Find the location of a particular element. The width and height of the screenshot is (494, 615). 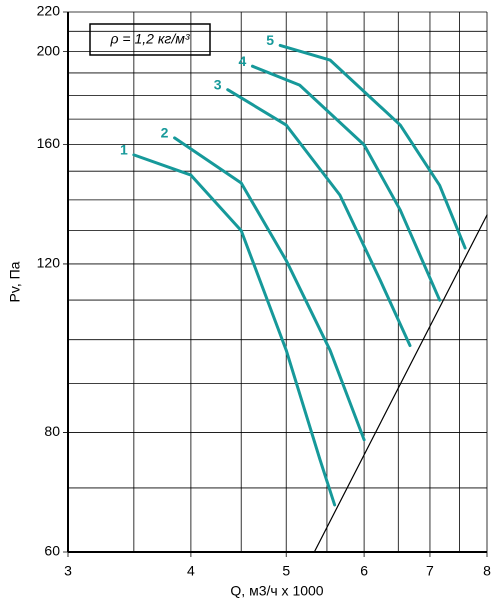

curve-label: 2 is located at coordinates (165, 133).